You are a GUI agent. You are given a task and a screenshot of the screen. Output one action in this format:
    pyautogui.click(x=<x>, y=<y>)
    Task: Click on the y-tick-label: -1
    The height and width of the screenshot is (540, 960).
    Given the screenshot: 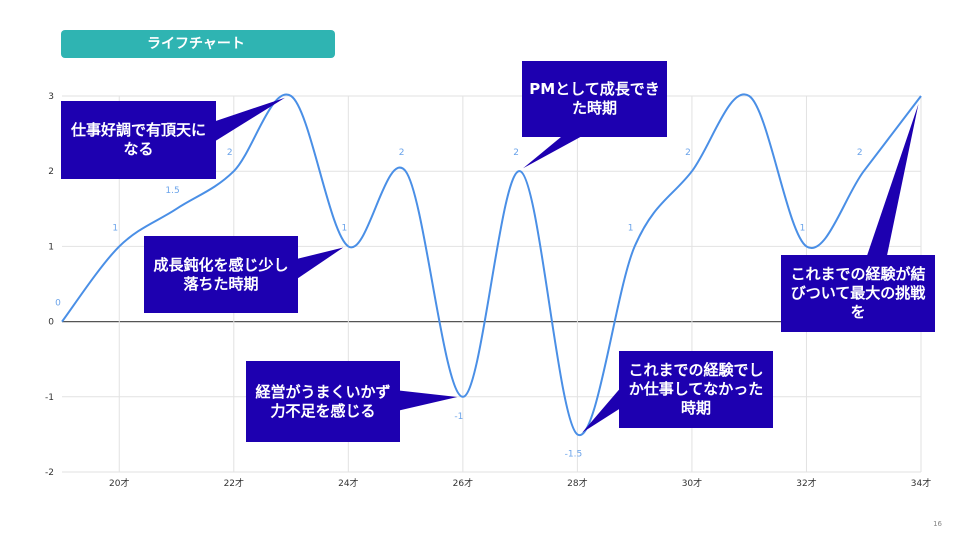 What is the action you would take?
    pyautogui.click(x=49, y=398)
    